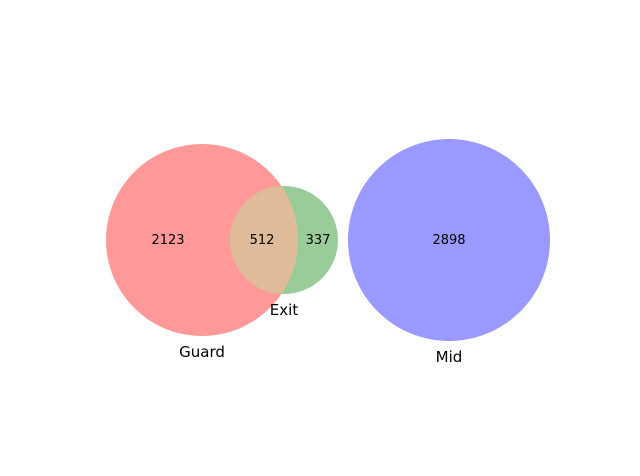  What do you see at coordinates (449, 357) in the screenshot?
I see `mid-set-label: Mid` at bounding box center [449, 357].